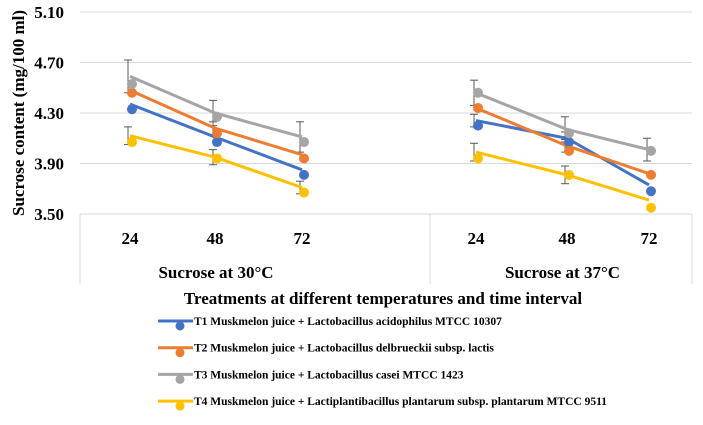 This screenshot has height=425, width=703. What do you see at coordinates (49, 214) in the screenshot?
I see `y-tick-label: 3.50` at bounding box center [49, 214].